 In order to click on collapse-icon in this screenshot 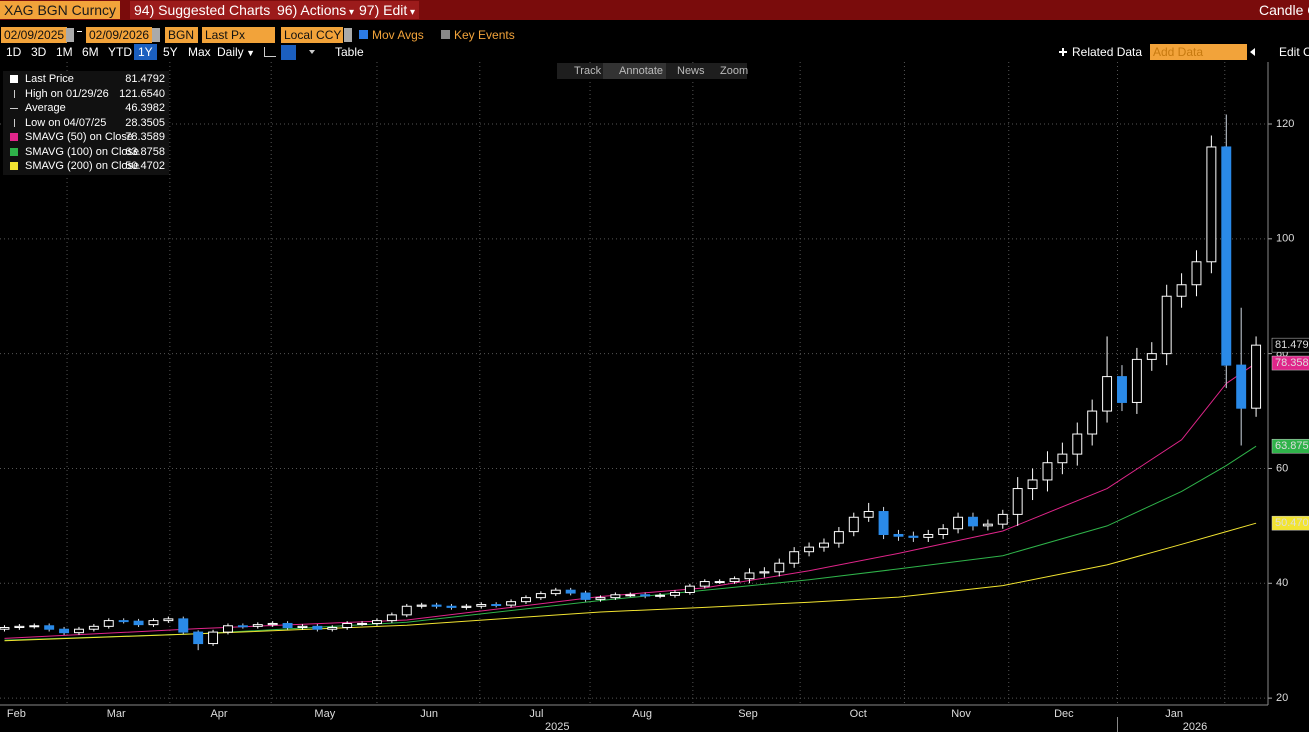, I will do `click(1252, 52)`.